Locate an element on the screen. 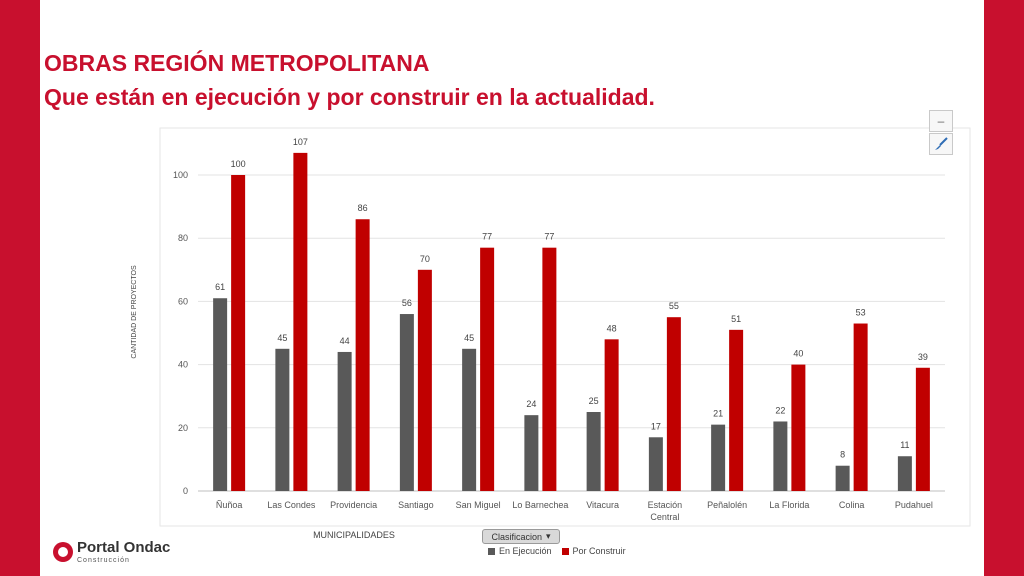 The width and height of the screenshot is (1024, 576). data-label: 17 is located at coordinates (656, 426).